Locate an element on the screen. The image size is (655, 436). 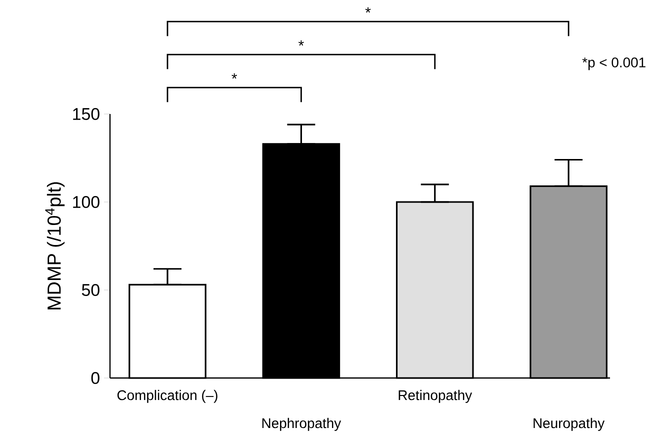
x-tick-label: Neuropathy is located at coordinates (569, 424).